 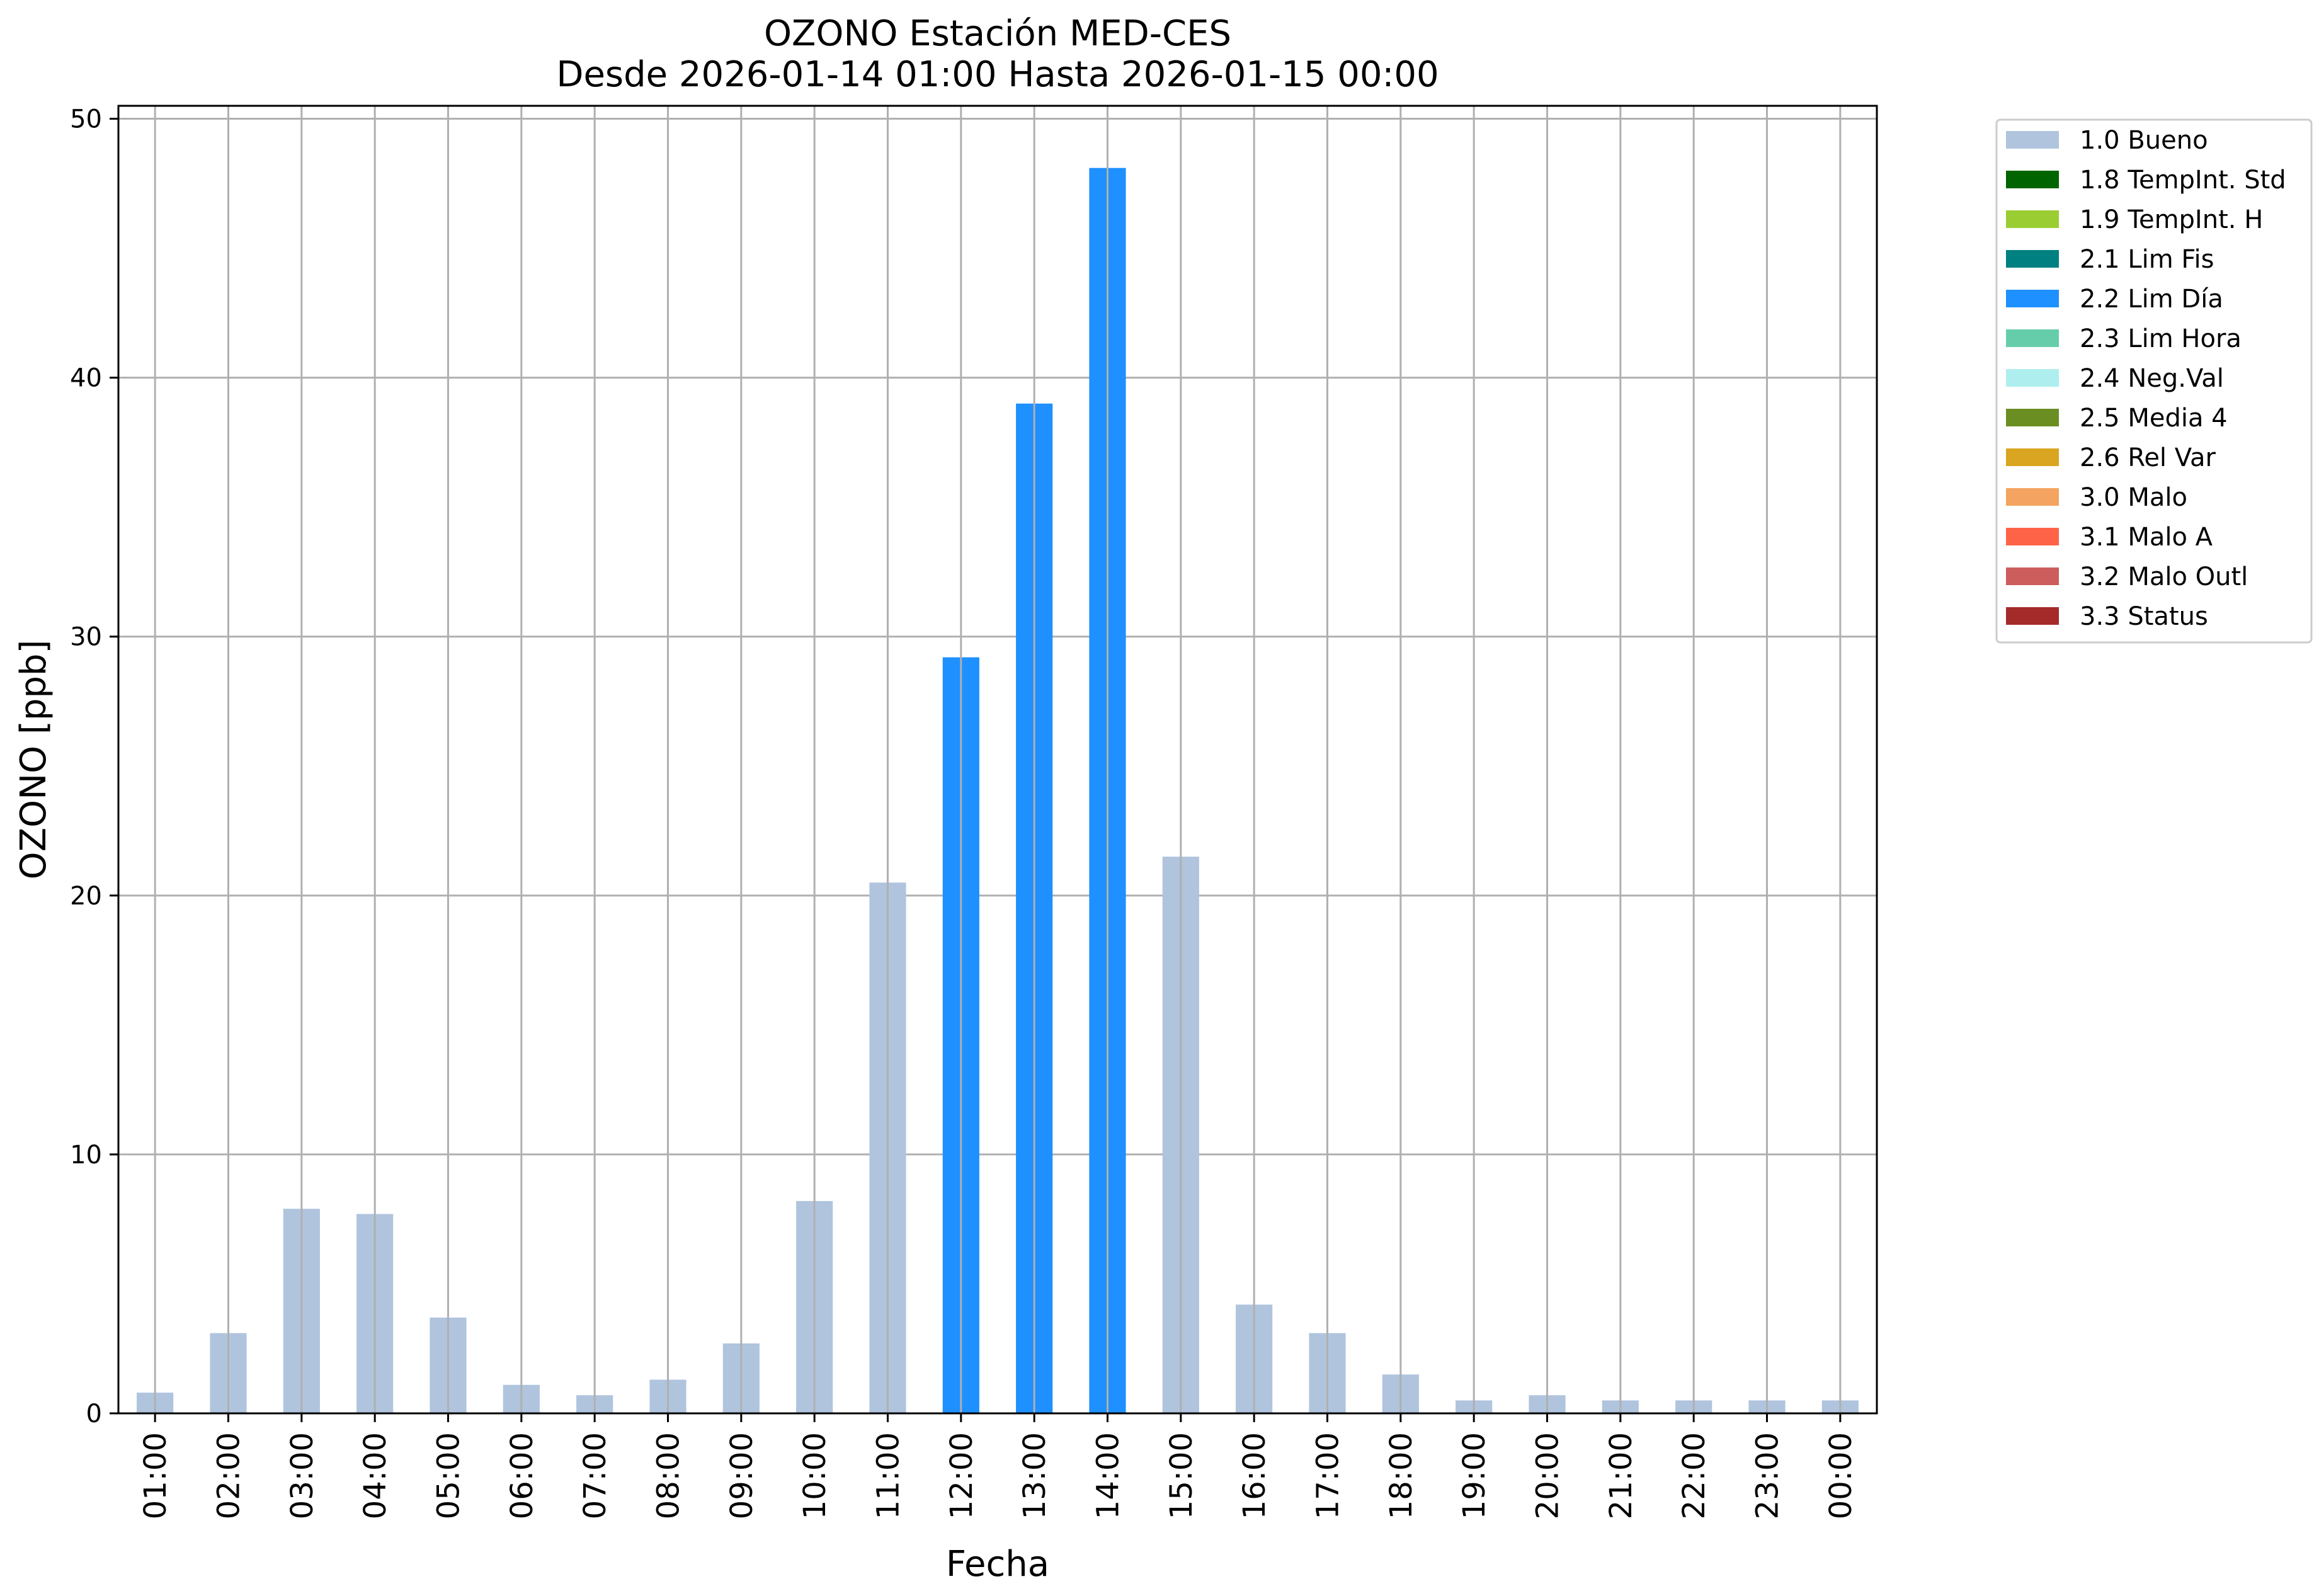 I want to click on y-axis-ticks: 0 10 20 30 40 50, so click(x=94, y=766).